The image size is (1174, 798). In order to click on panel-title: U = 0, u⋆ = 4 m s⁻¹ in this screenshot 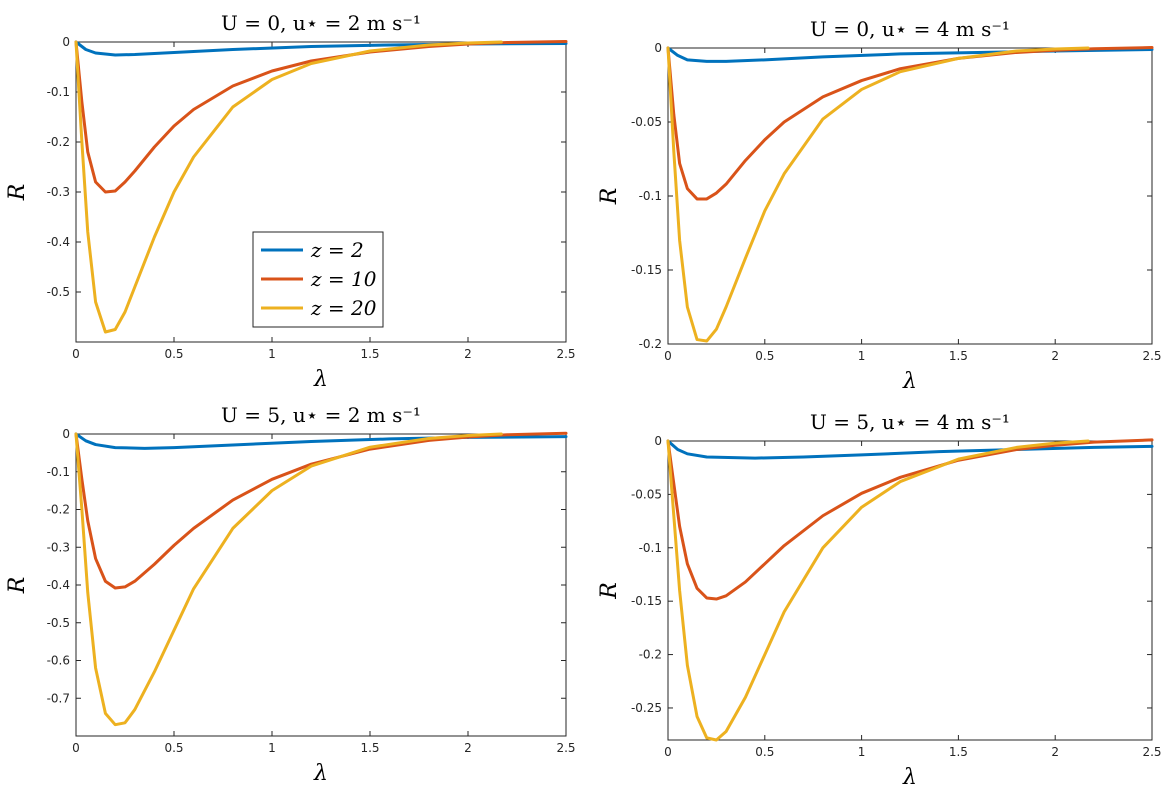, I will do `click(910, 29)`.